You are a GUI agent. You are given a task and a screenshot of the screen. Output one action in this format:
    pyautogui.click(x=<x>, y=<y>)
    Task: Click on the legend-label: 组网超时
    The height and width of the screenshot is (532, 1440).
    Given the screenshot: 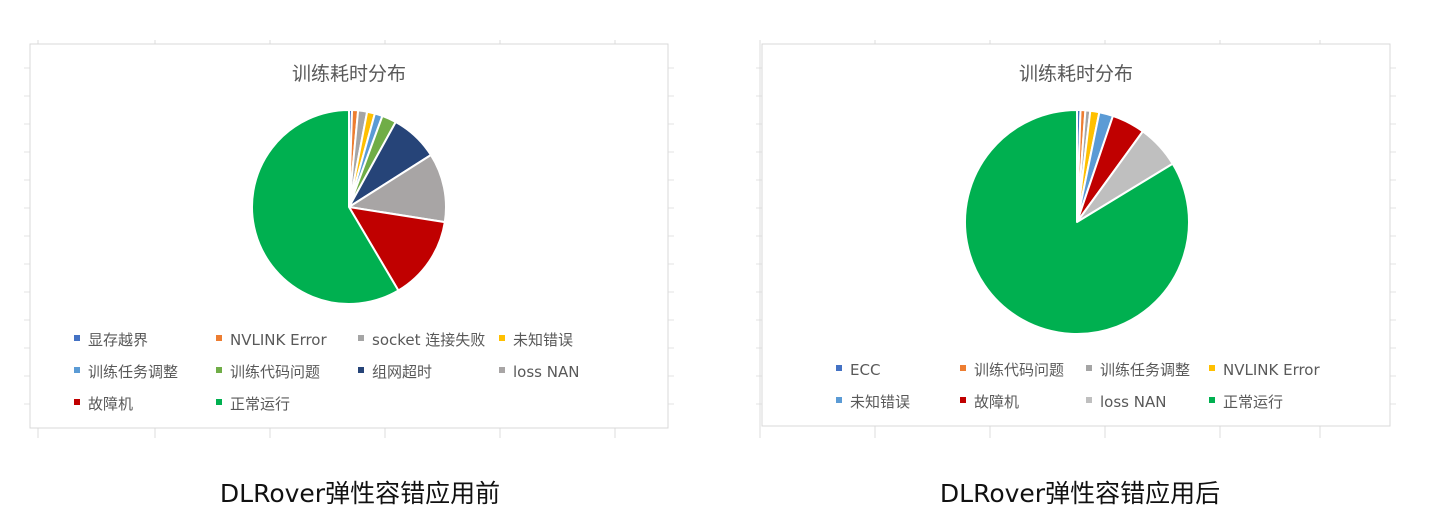 What is the action you would take?
    pyautogui.click(x=402, y=372)
    